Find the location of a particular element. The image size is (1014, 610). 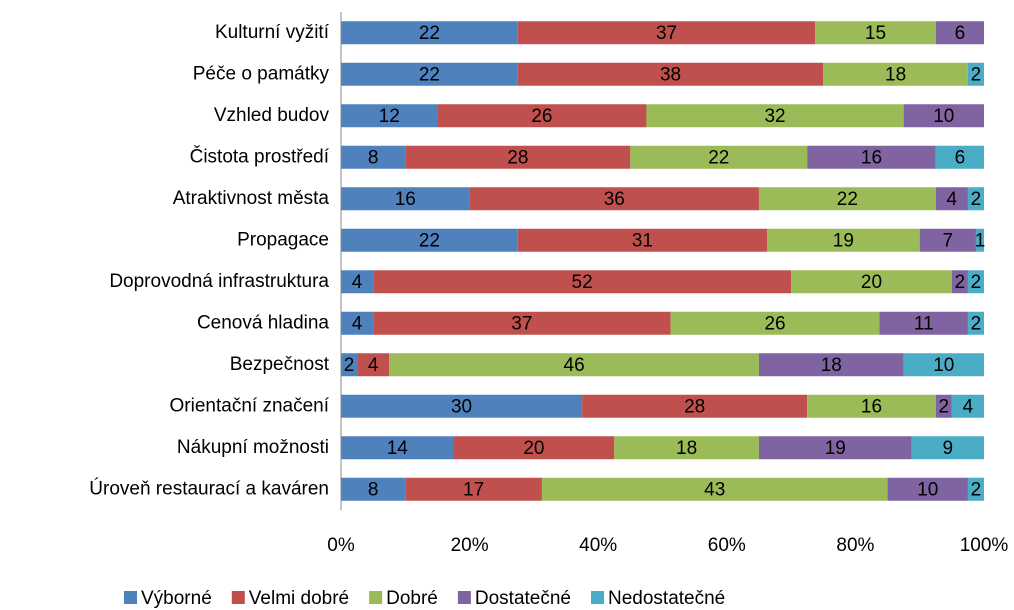

data-label: 10 is located at coordinates (943, 365).